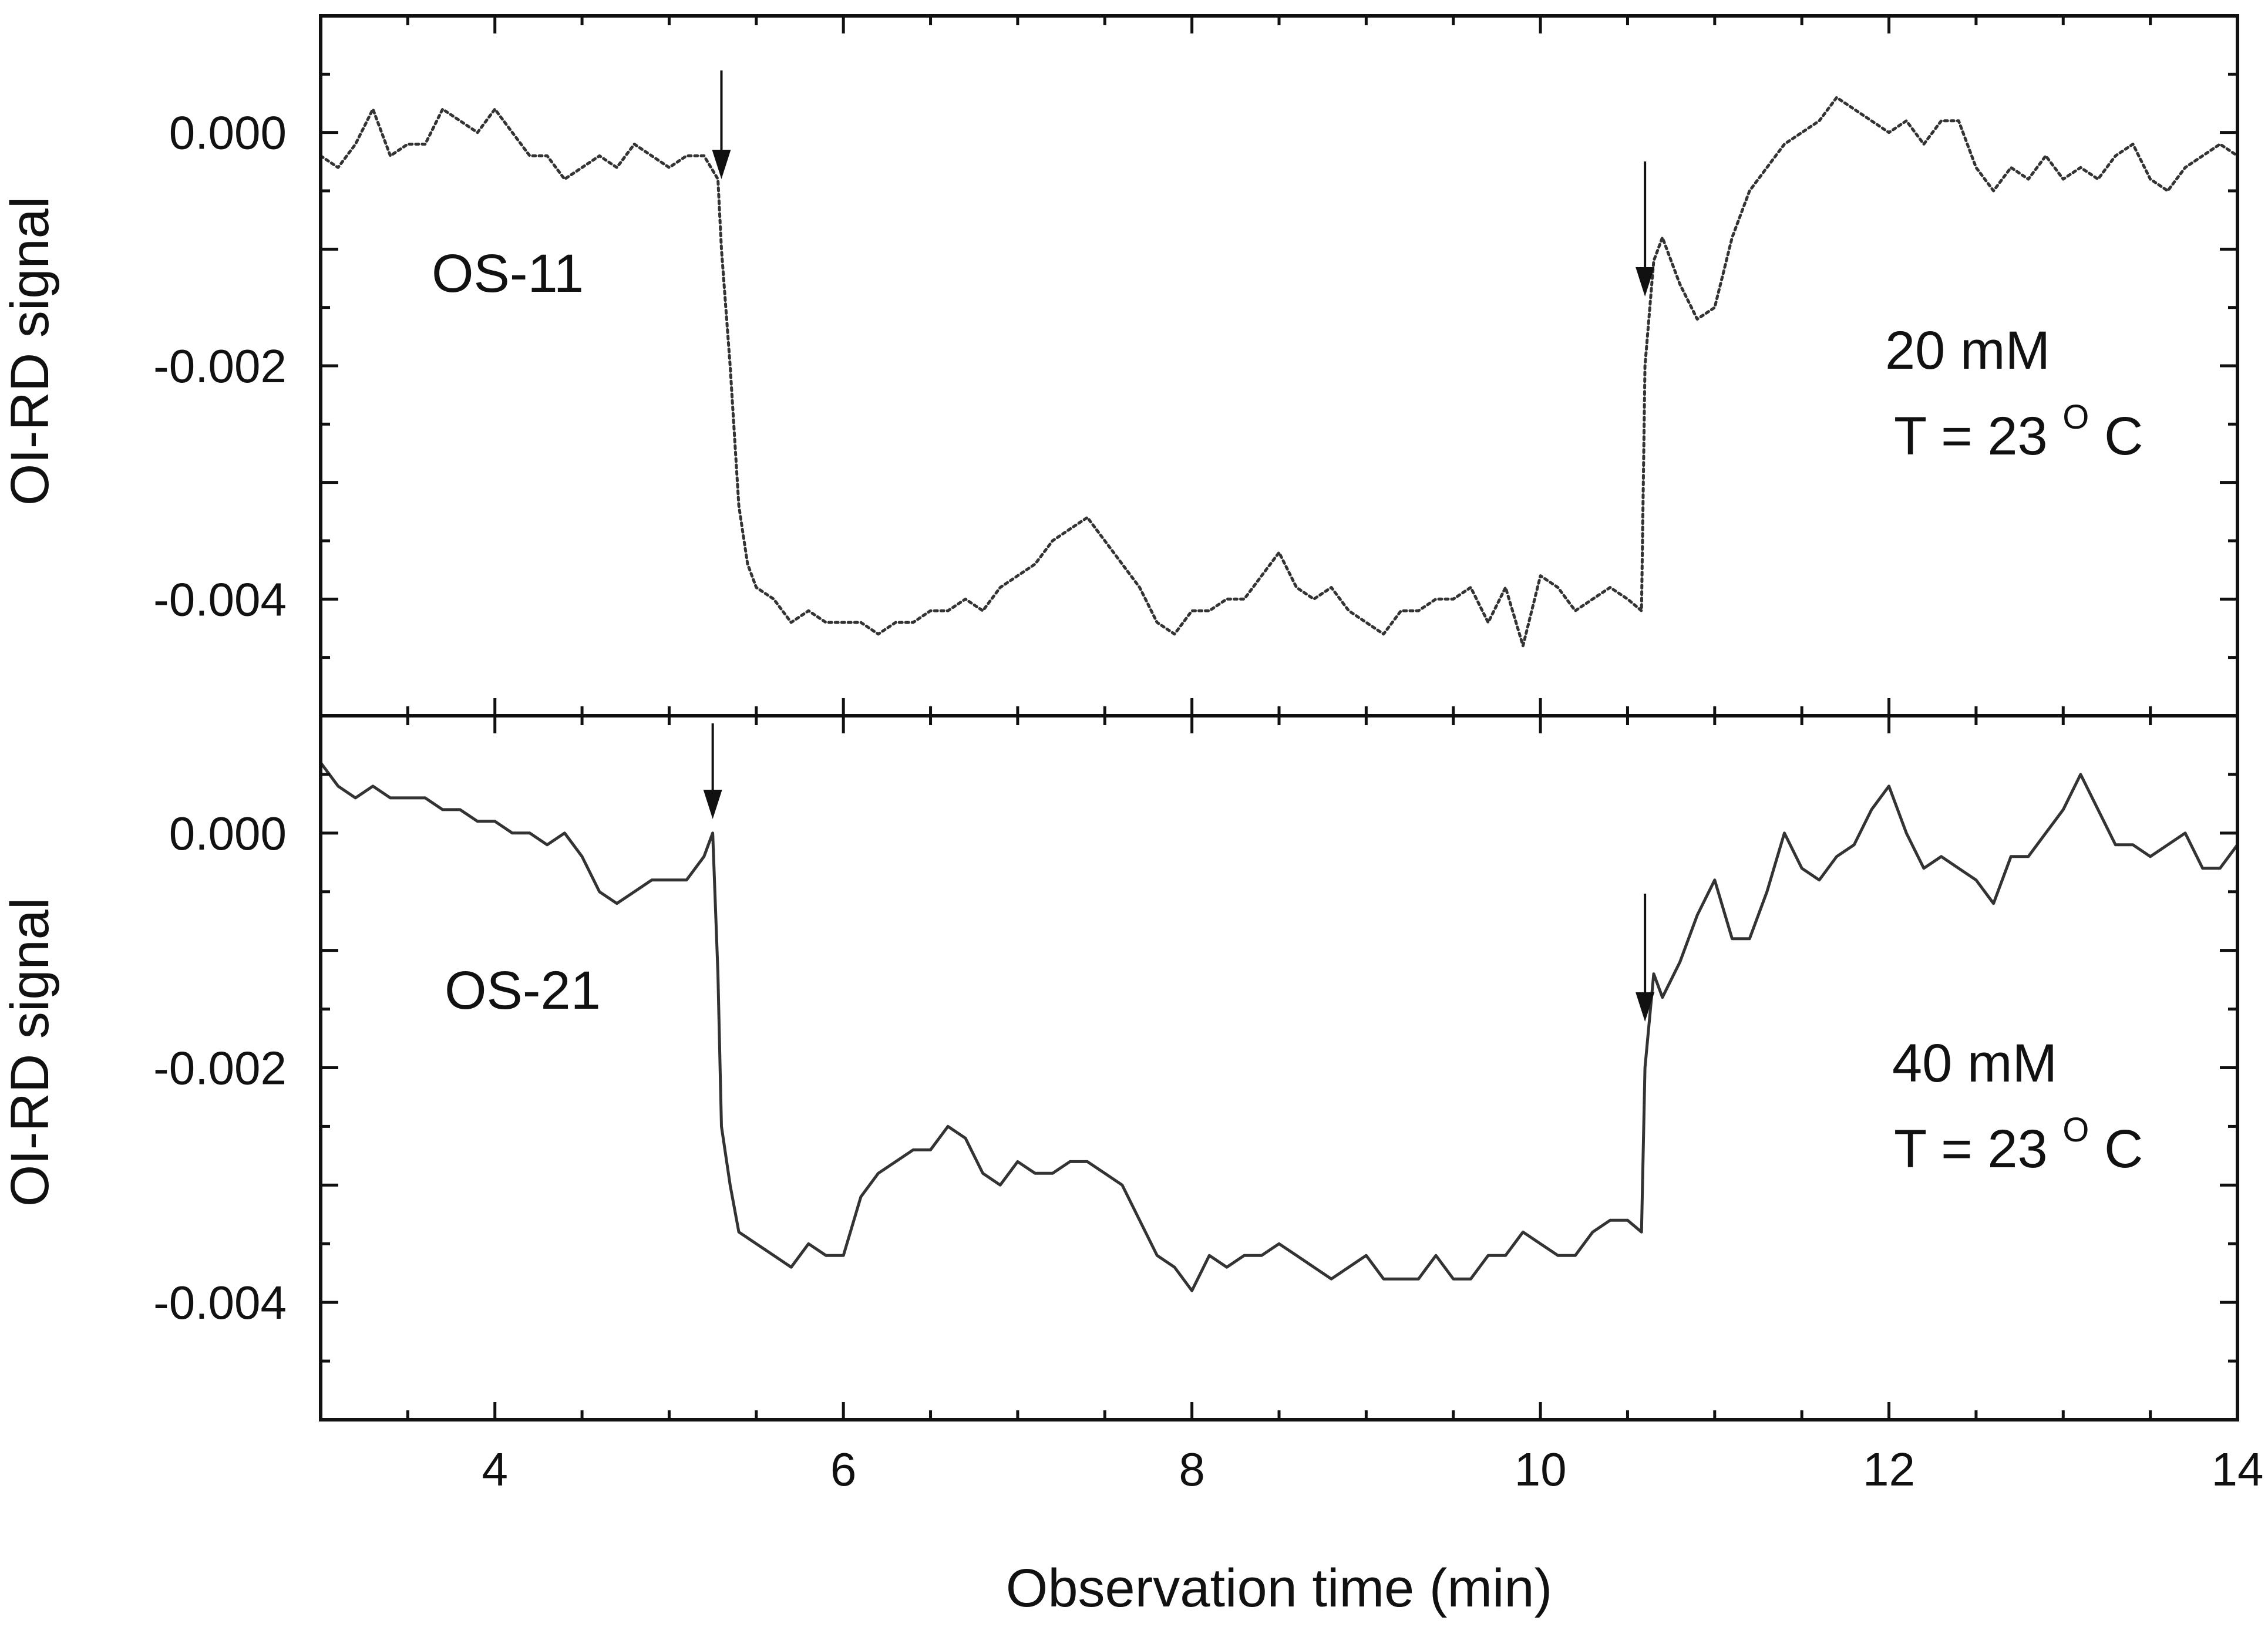 Image resolution: width=2268 pixels, height=1627 pixels. I want to click on top-panel-temperature-value: T = 23, so click(1971, 436).